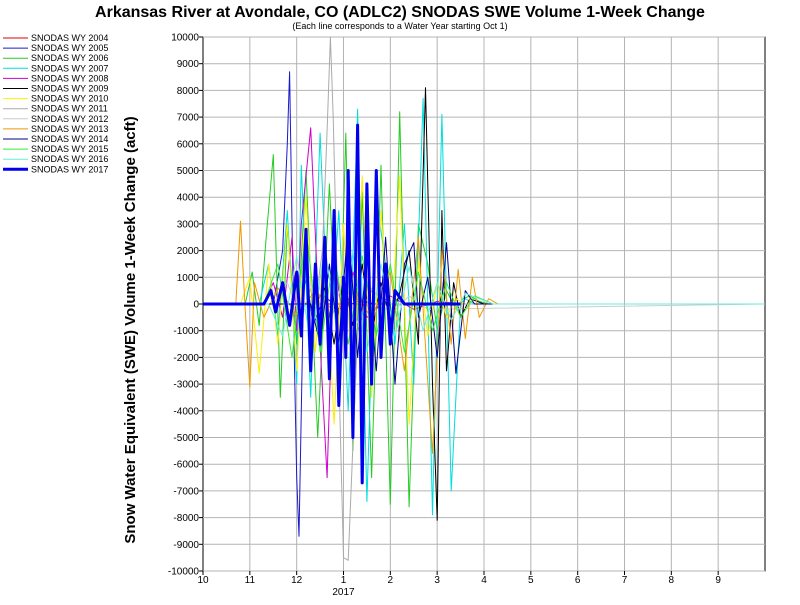  What do you see at coordinates (184, 572) in the screenshot?
I see `y-tick-label: -10000` at bounding box center [184, 572].